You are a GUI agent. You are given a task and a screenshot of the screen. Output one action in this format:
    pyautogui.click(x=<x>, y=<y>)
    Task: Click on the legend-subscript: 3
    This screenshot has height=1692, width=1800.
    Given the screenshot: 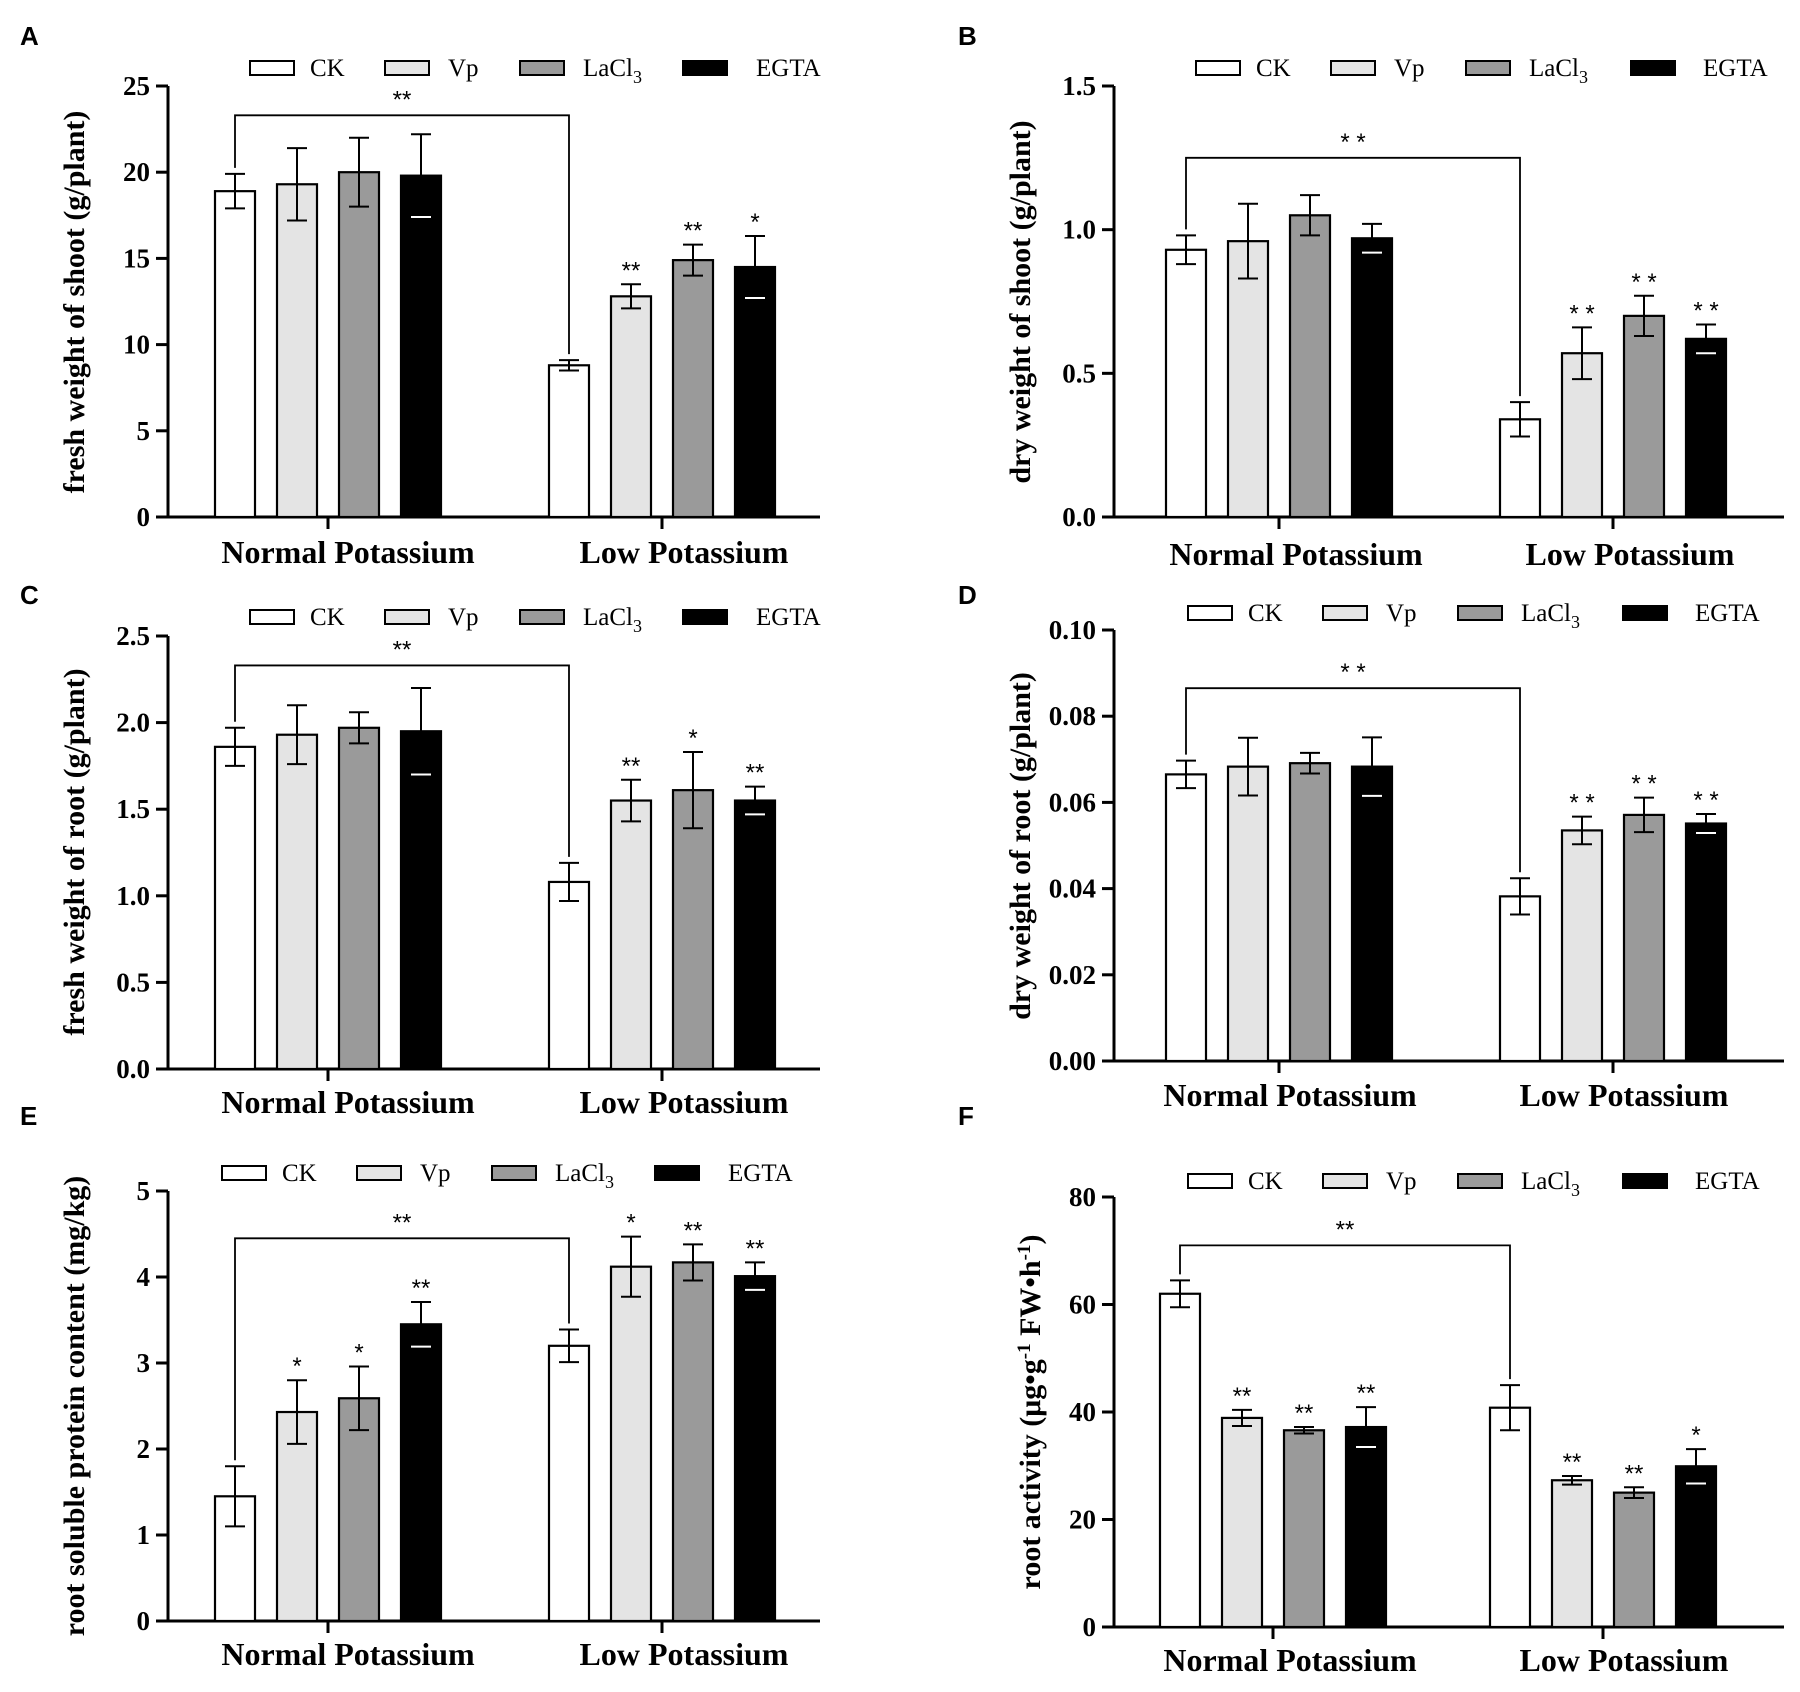 What is the action you would take?
    pyautogui.click(x=1575, y=622)
    